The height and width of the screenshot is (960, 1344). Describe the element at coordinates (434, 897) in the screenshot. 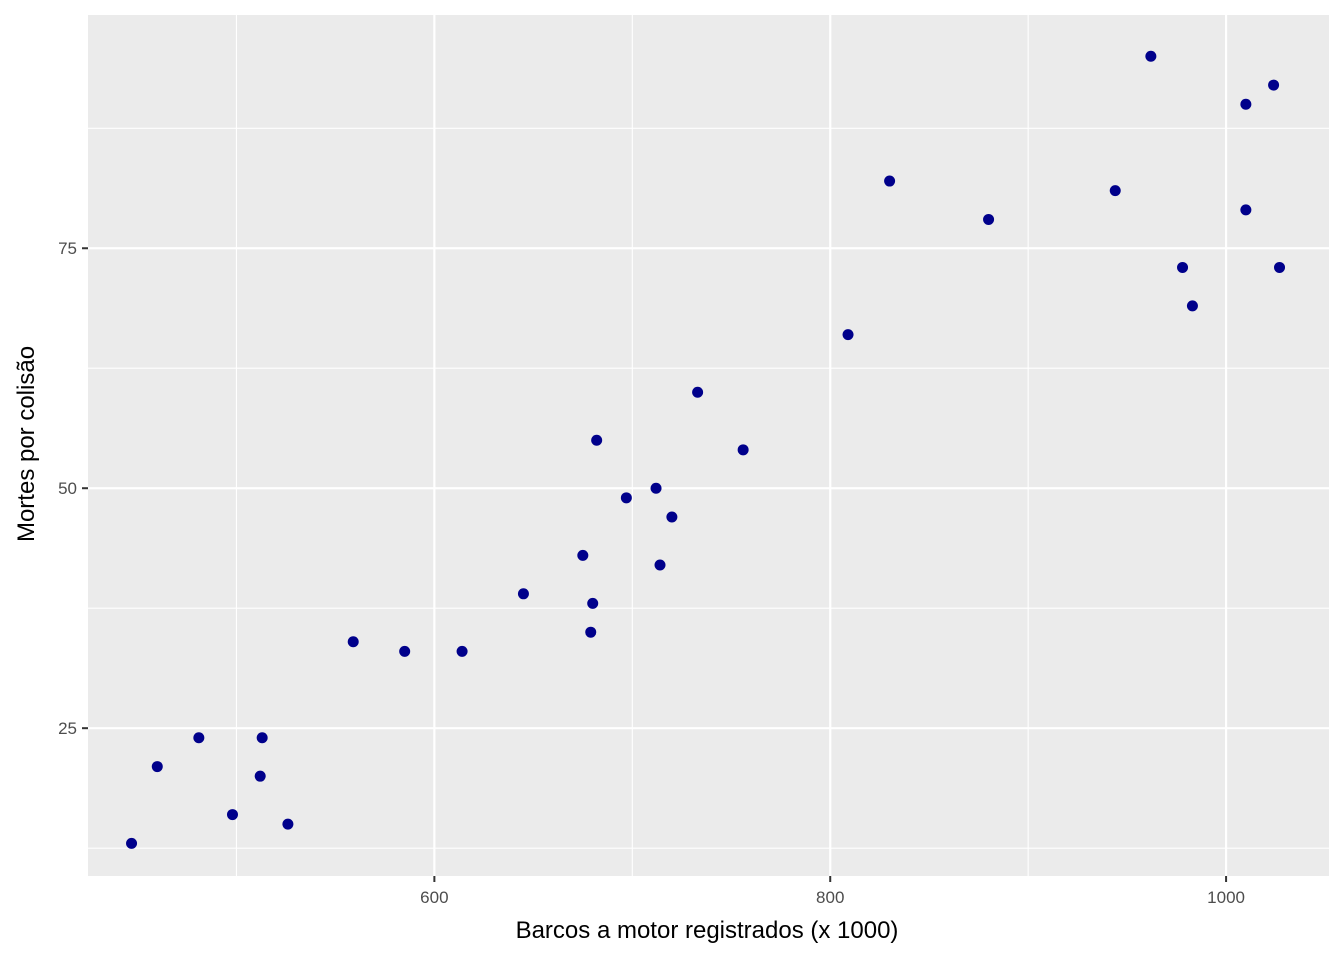

I see `x-tick-label: 600` at that location.